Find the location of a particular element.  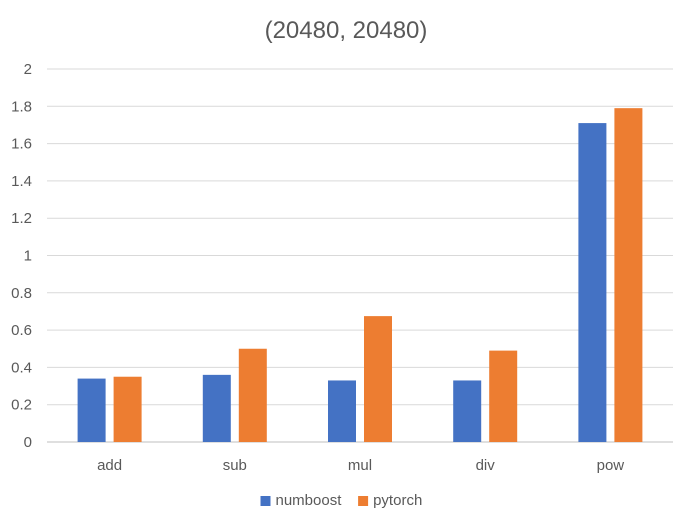

legend-swatch-pytorch is located at coordinates (363, 501).